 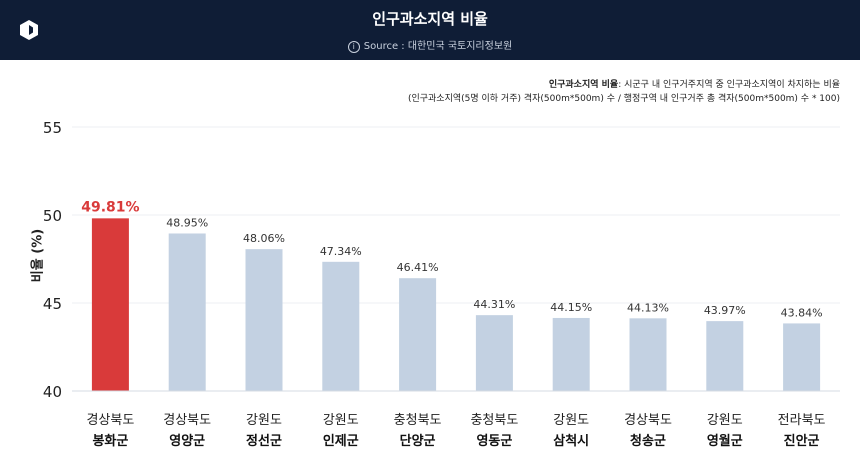 What do you see at coordinates (52, 216) in the screenshot?
I see `y-tick-label: 50` at bounding box center [52, 216].